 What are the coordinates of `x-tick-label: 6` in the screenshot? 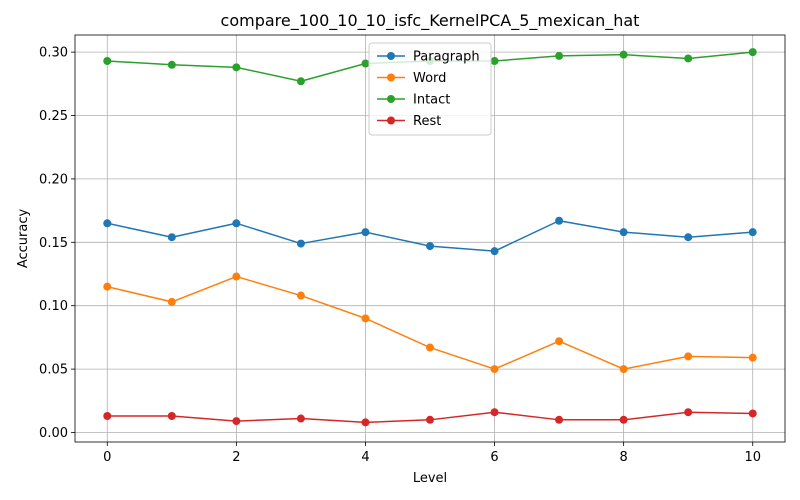 It's located at (494, 457).